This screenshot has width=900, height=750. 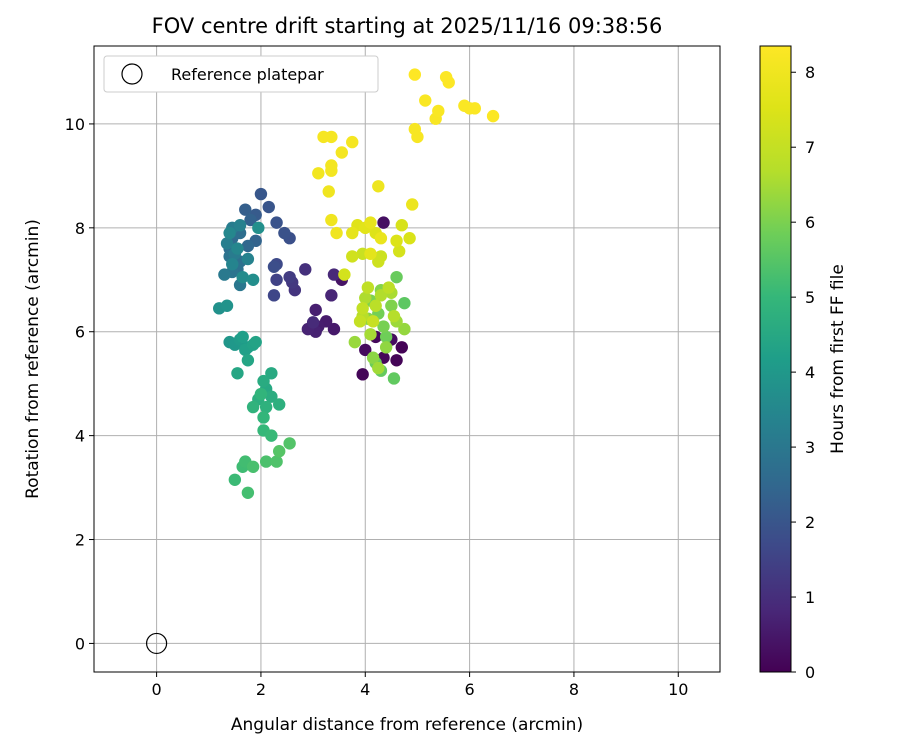 What do you see at coordinates (678, 689) in the screenshot?
I see `x-tick-label: 10` at bounding box center [678, 689].